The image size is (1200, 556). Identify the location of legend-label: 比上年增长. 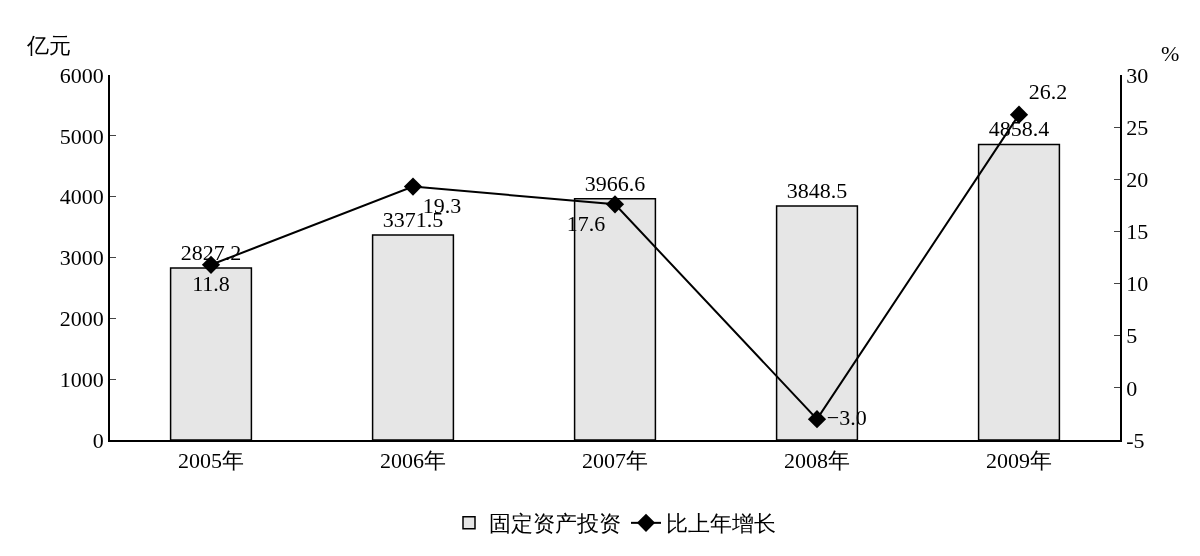
(721, 524).